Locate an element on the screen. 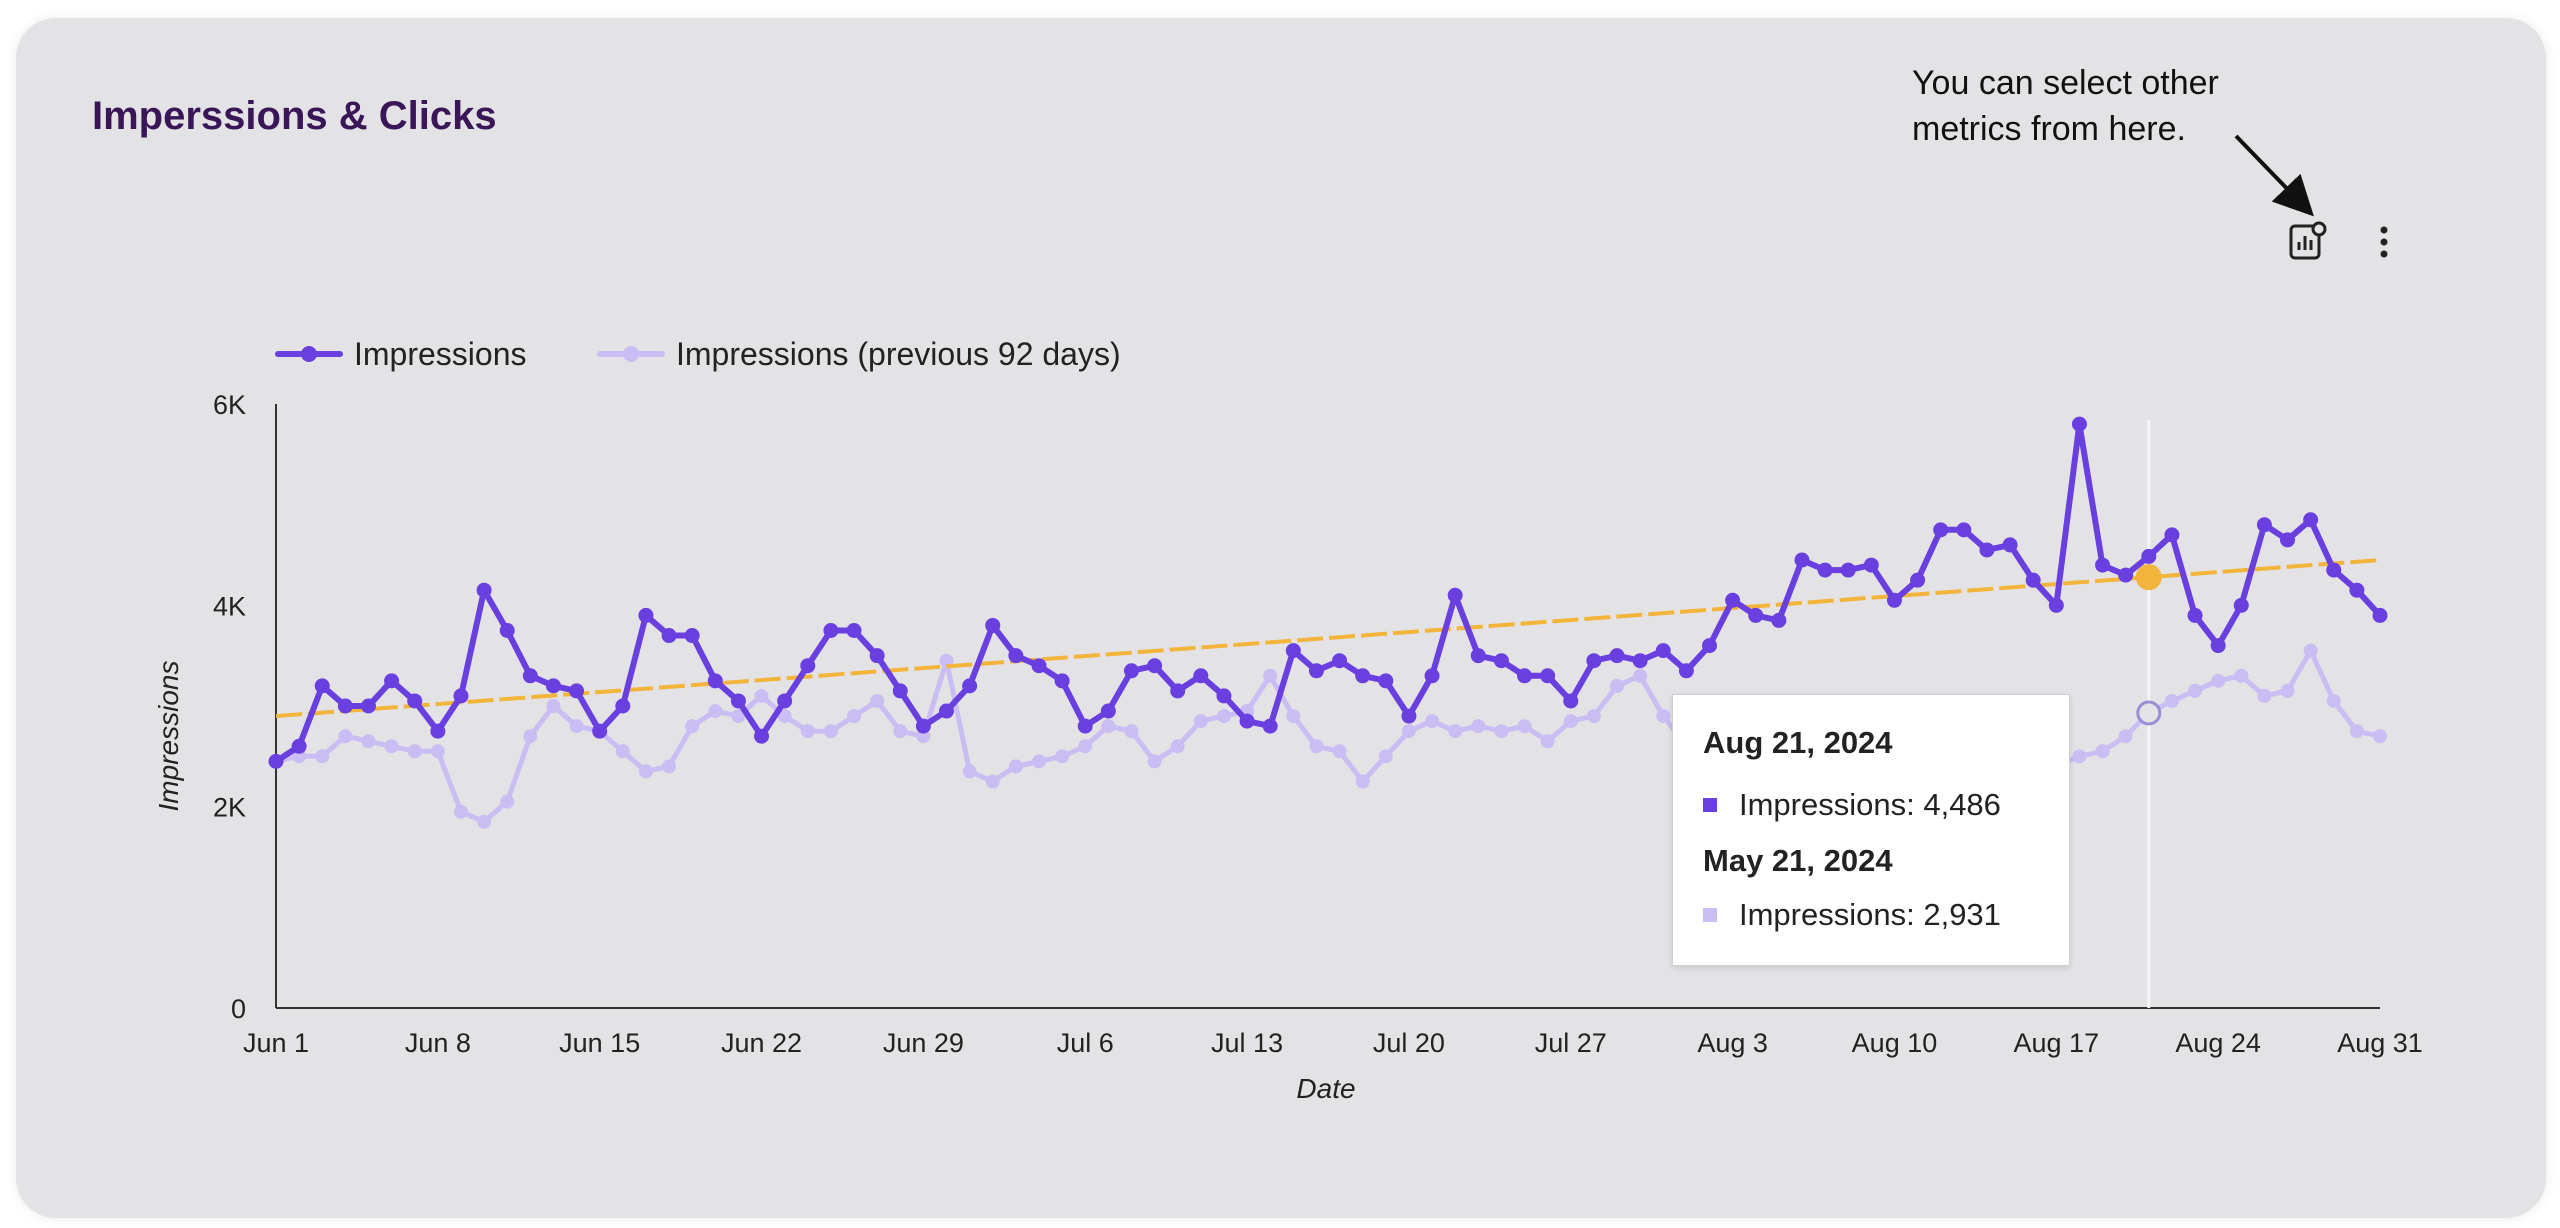 This screenshot has width=2560, height=1228. tooltip-current-date: Aug 21, 2024 is located at coordinates (1798, 742).